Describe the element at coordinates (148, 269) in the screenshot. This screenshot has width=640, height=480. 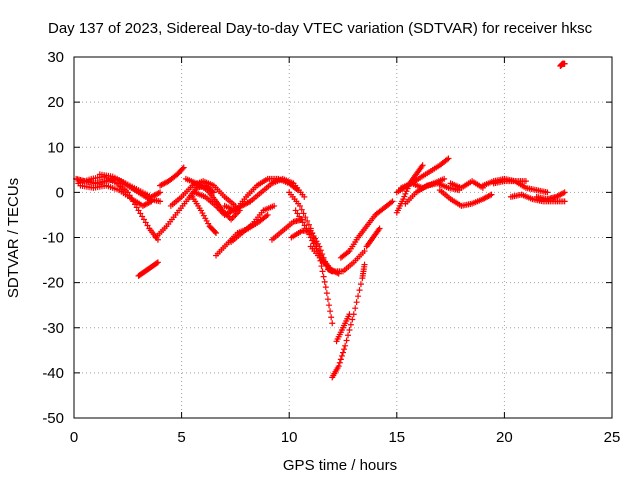
I see `series-sat-e` at that location.